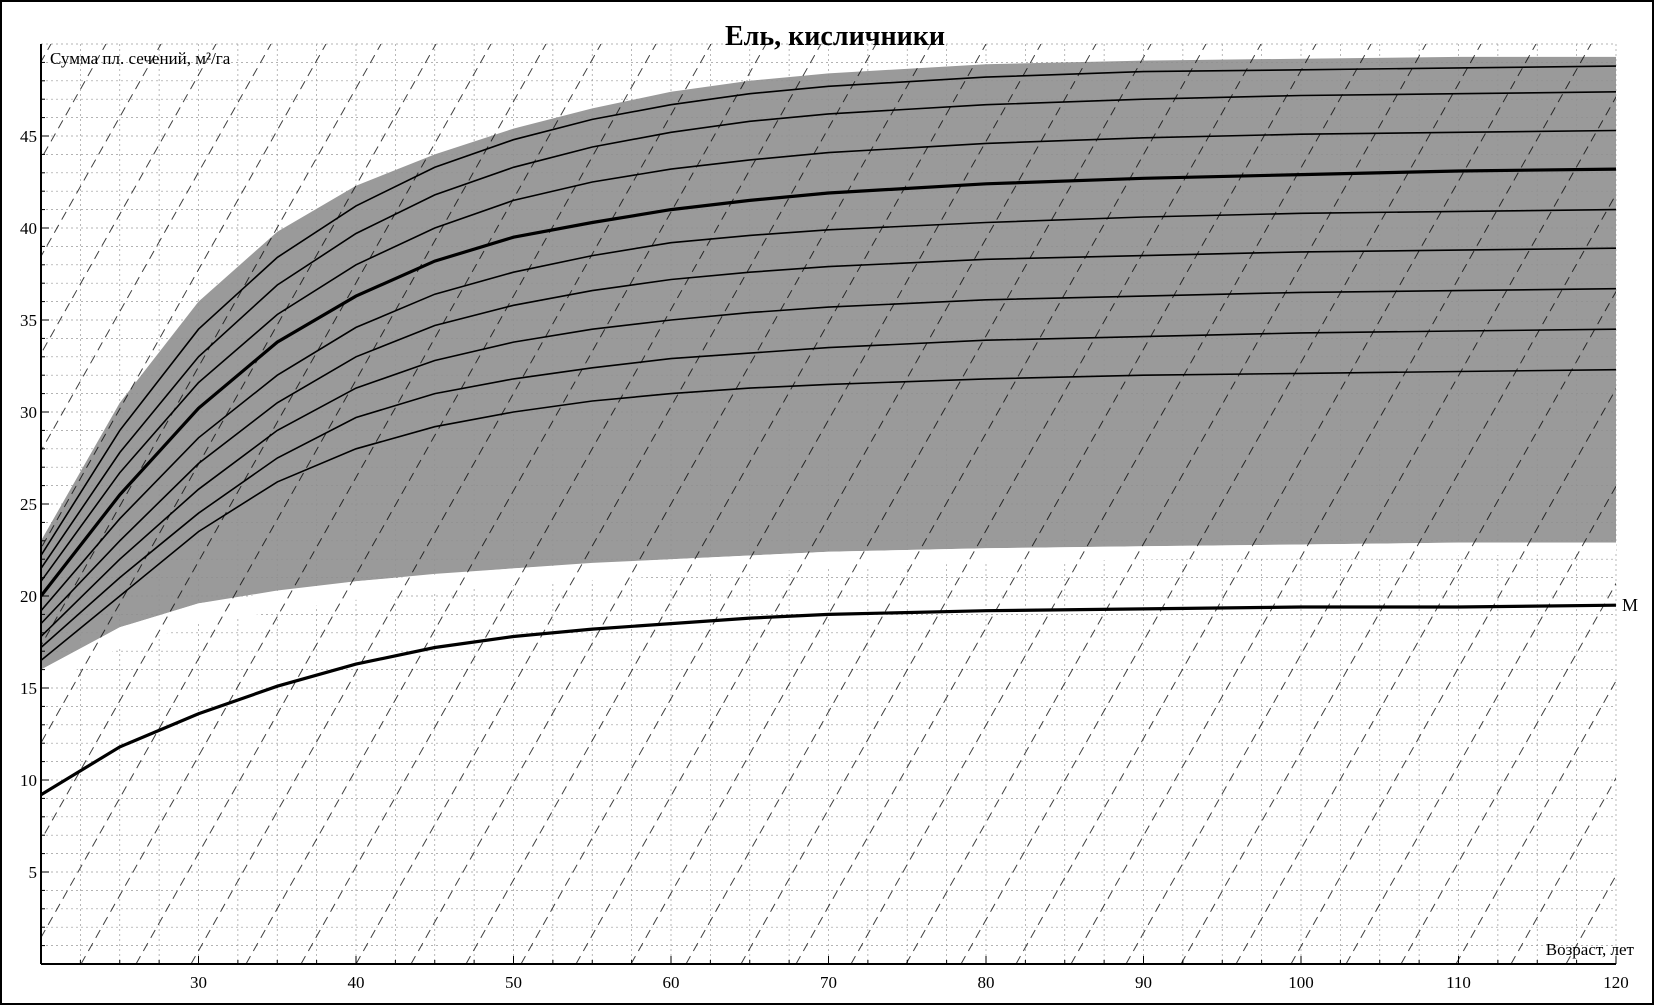 This screenshot has width=1654, height=1005. Describe the element at coordinates (28, 228) in the screenshot. I see `y-tick-label: 40` at that location.